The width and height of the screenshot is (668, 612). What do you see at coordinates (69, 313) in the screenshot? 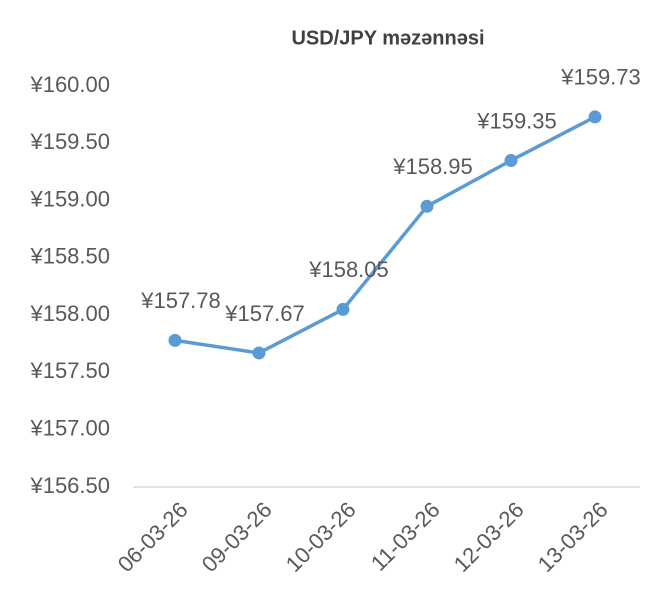
I see `y-tick-label: ¥158.00` at bounding box center [69, 313].